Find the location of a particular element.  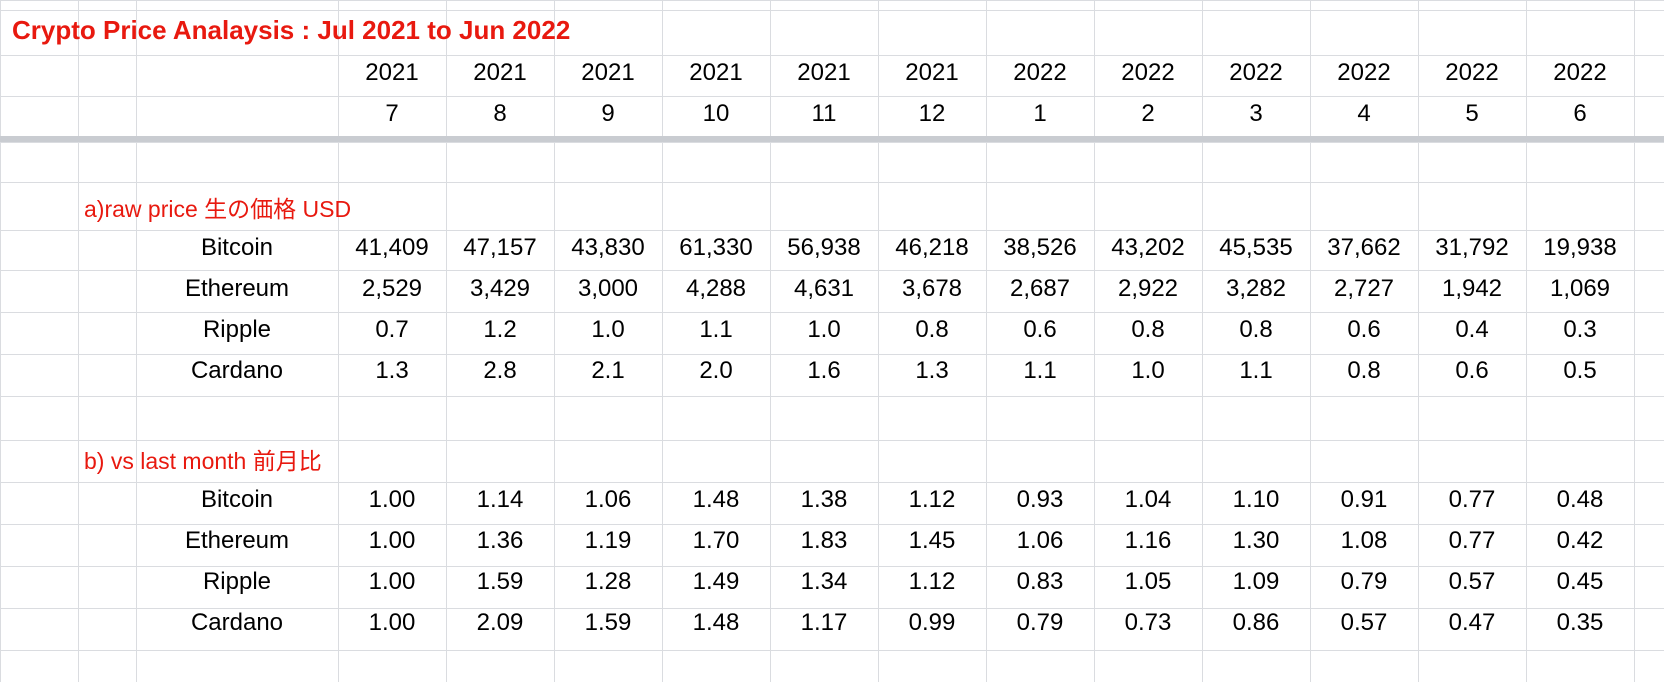

value-cell: 1.6 is located at coordinates (824, 370).